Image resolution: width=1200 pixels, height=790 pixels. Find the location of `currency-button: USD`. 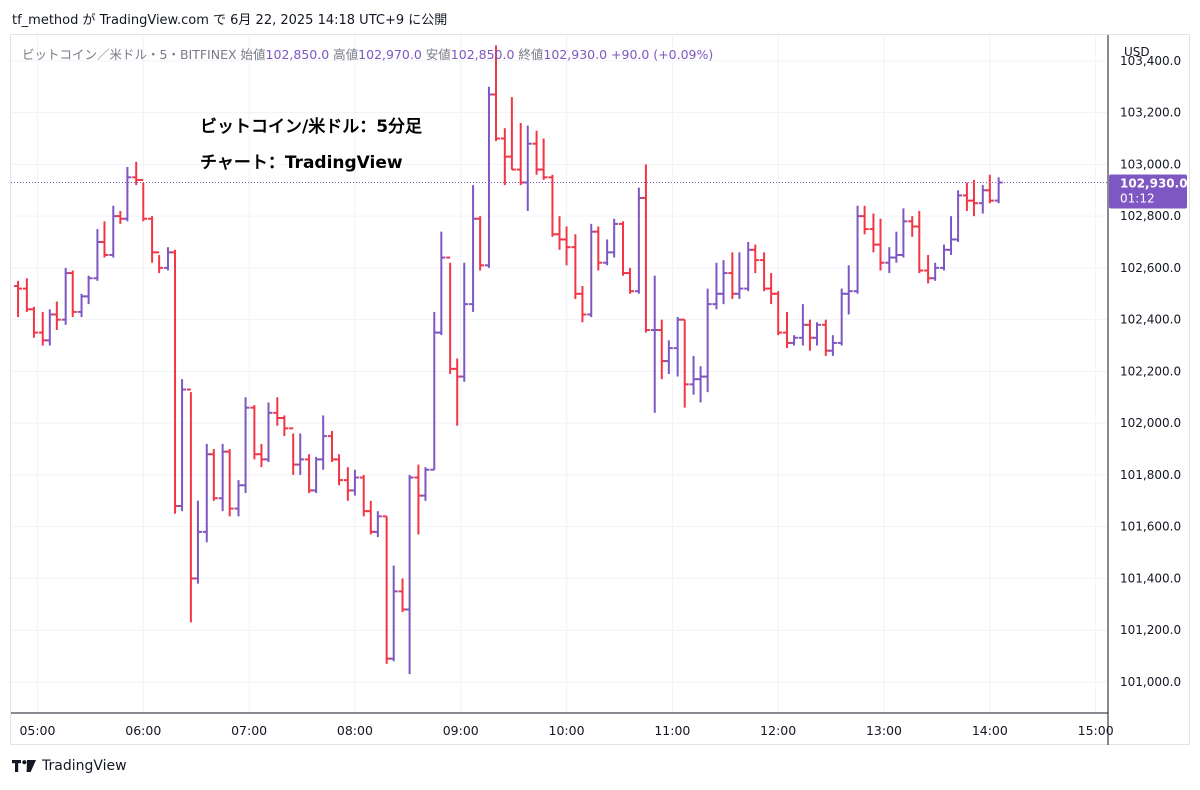

currency-button: USD is located at coordinates (1137, 52).